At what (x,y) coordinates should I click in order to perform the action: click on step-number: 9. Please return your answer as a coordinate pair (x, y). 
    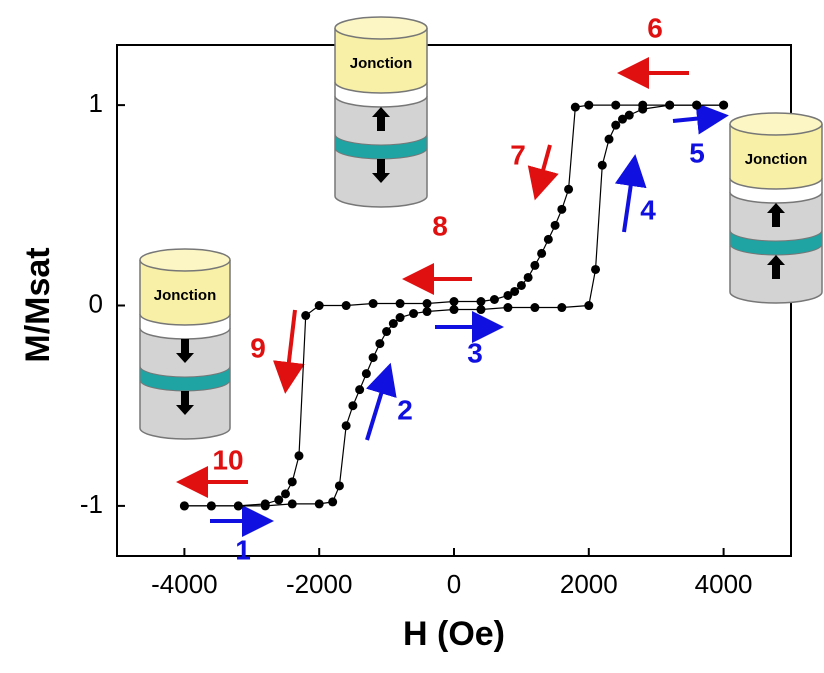
    Looking at the image, I should click on (258, 347).